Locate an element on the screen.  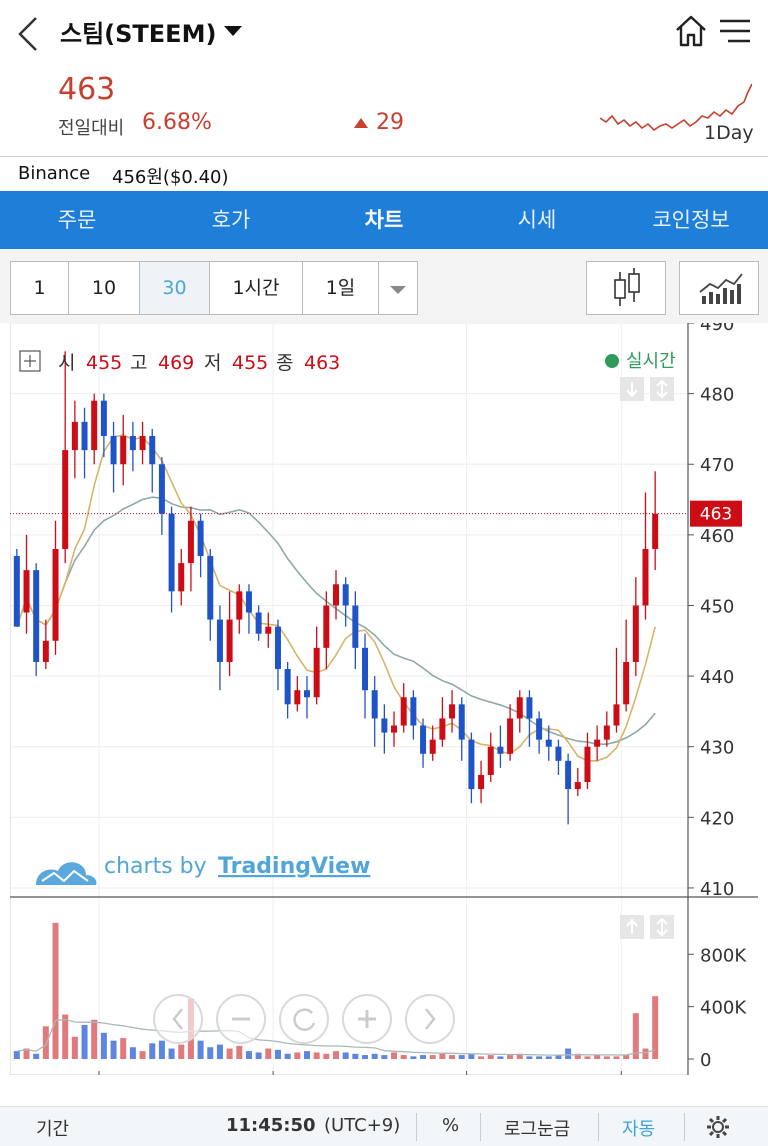
mini-sparkline-chart is located at coordinates (676, 113).